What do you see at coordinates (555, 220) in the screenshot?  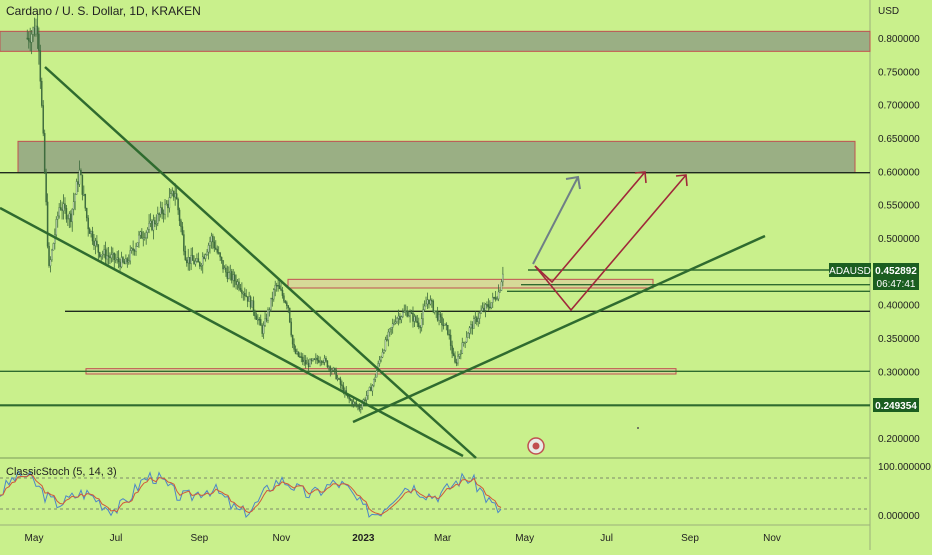 I see `projection-arrow-gray` at bounding box center [555, 220].